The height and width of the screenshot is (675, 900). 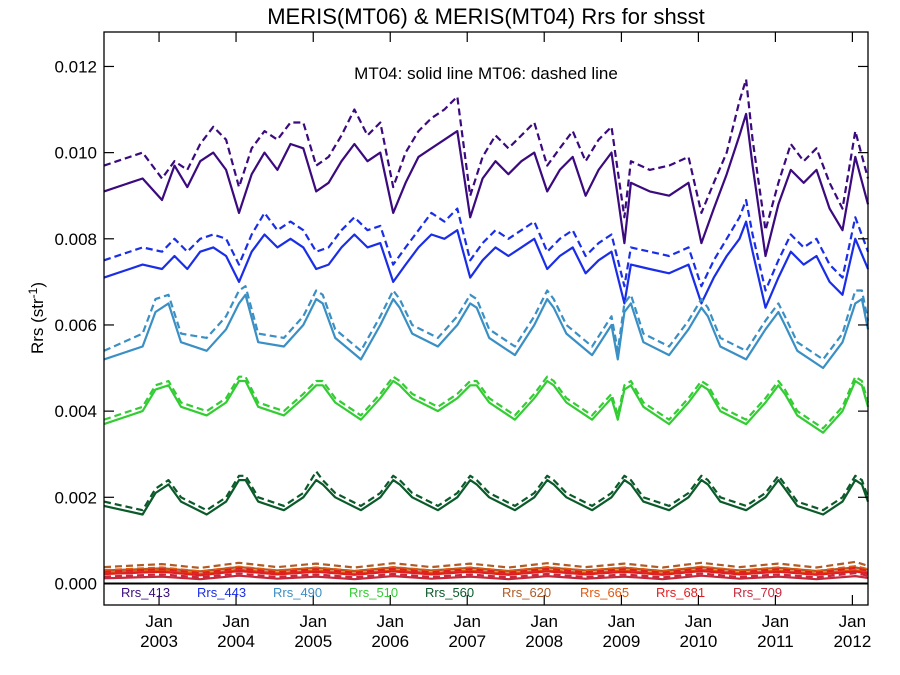 I want to click on x-tick-label-year: 2003, so click(x=159, y=641).